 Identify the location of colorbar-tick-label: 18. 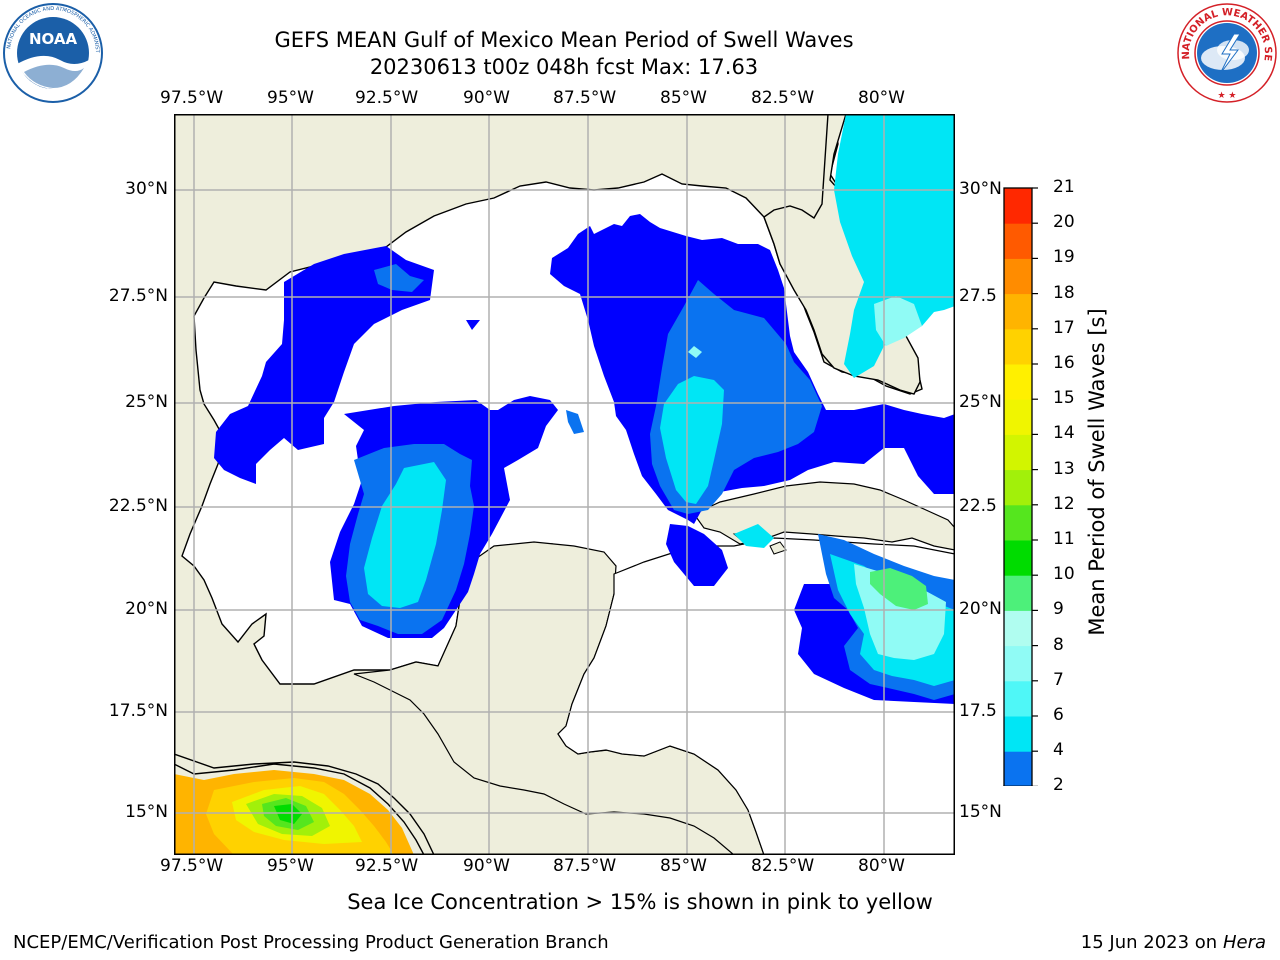
(1064, 292).